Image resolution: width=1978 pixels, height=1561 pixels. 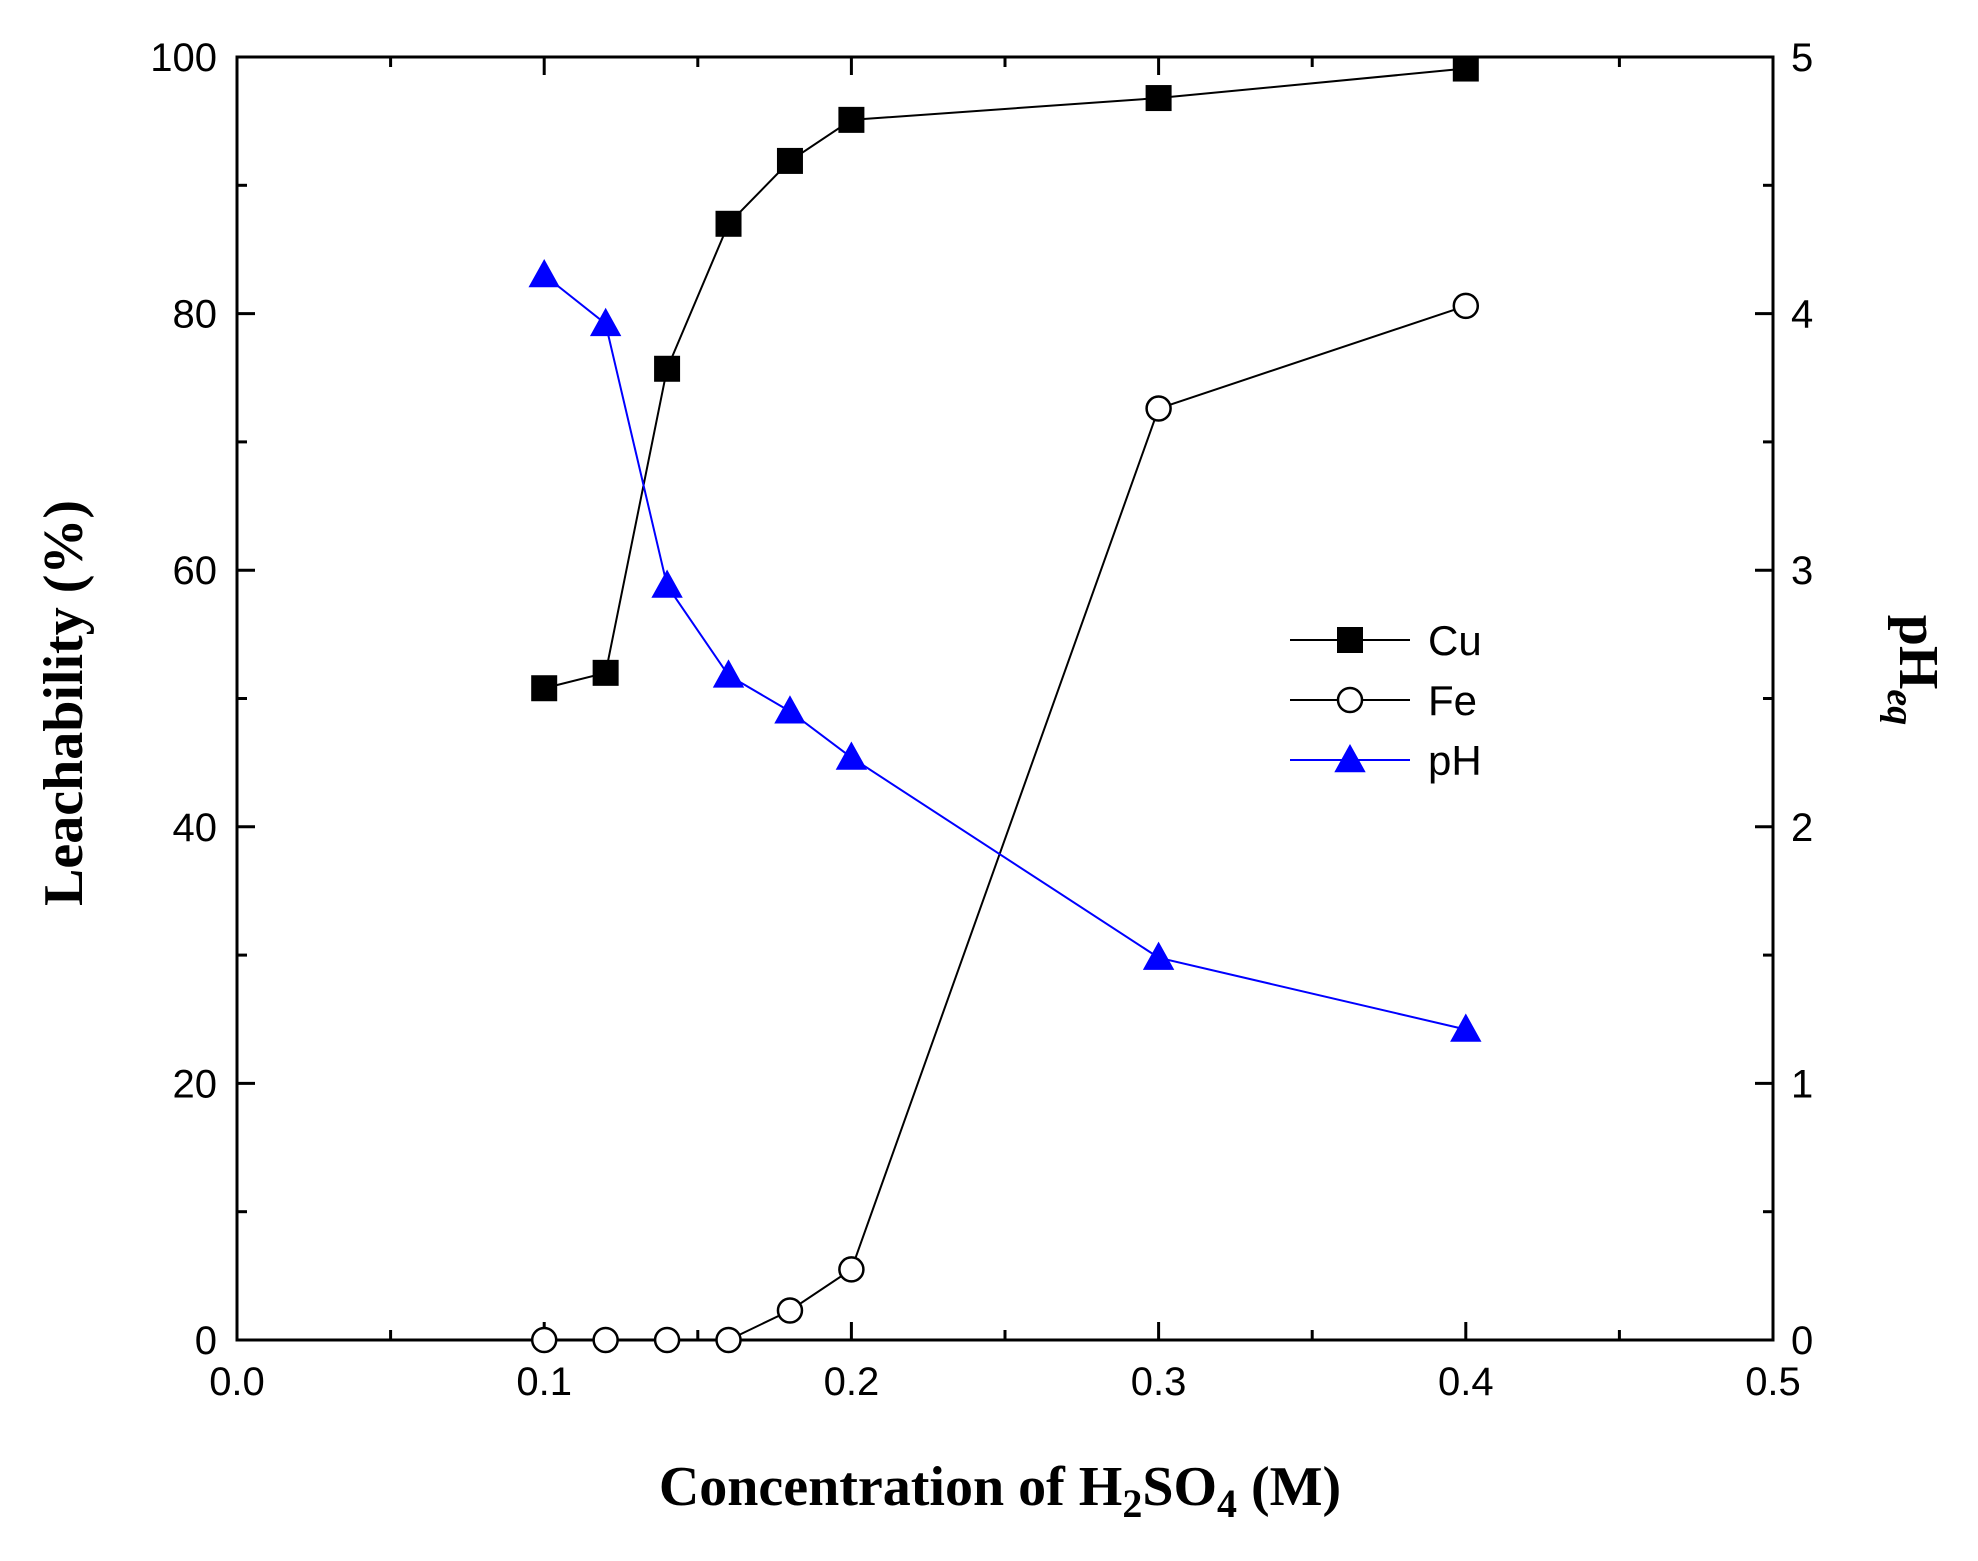 I want to click on legend-label-ph: pH, so click(x=1455, y=760).